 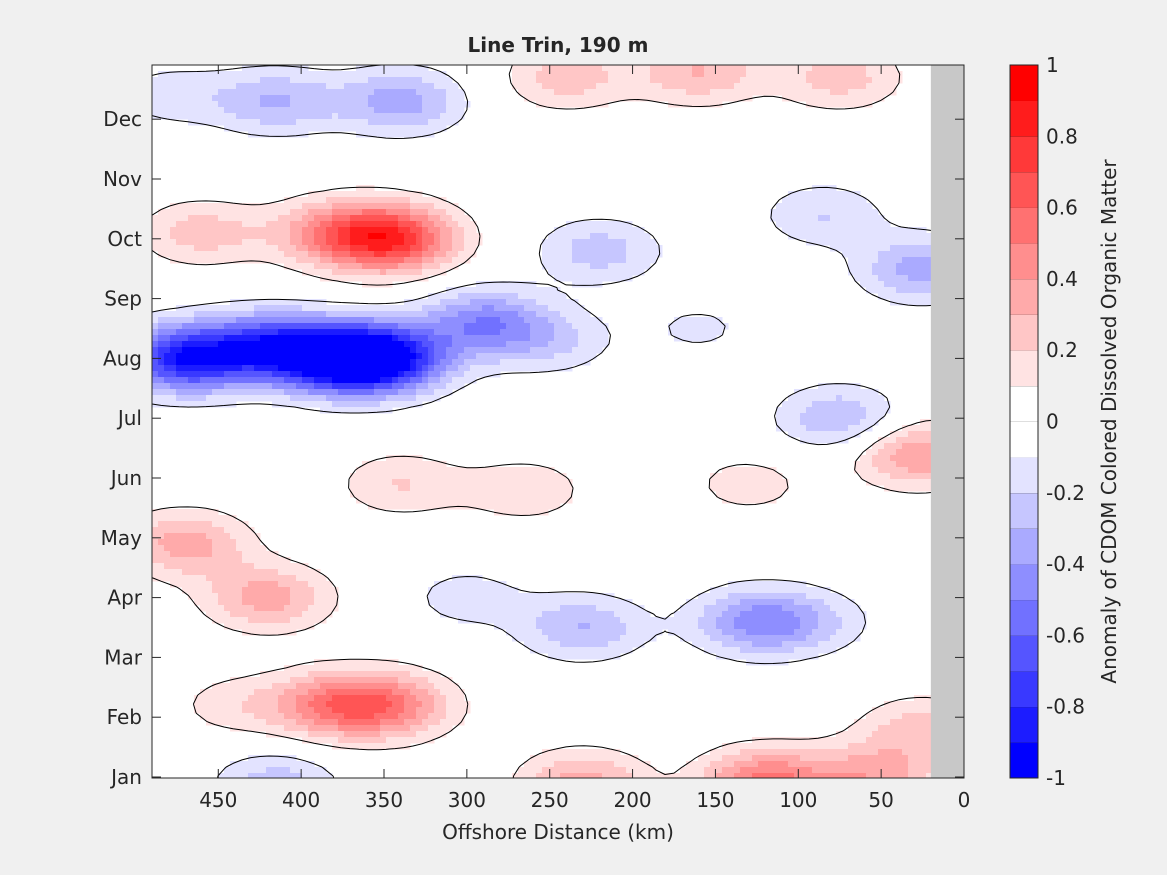 I want to click on colorbar-frame, so click(x=1024, y=421).